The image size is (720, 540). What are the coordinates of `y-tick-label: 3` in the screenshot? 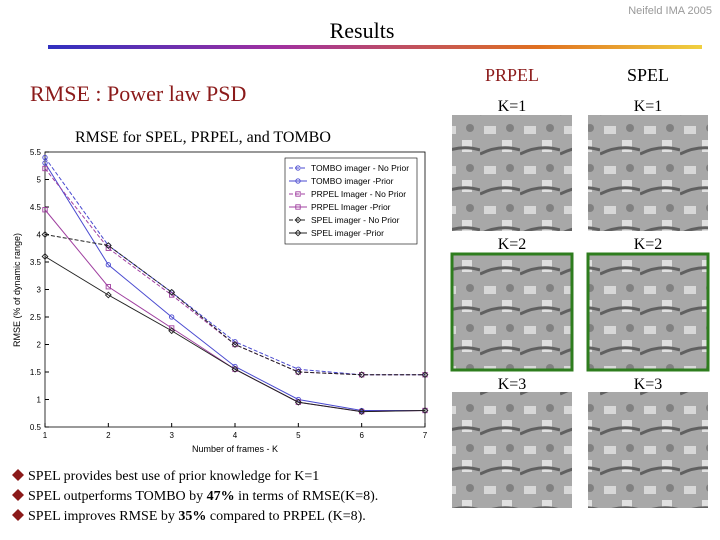 It's located at (39, 290).